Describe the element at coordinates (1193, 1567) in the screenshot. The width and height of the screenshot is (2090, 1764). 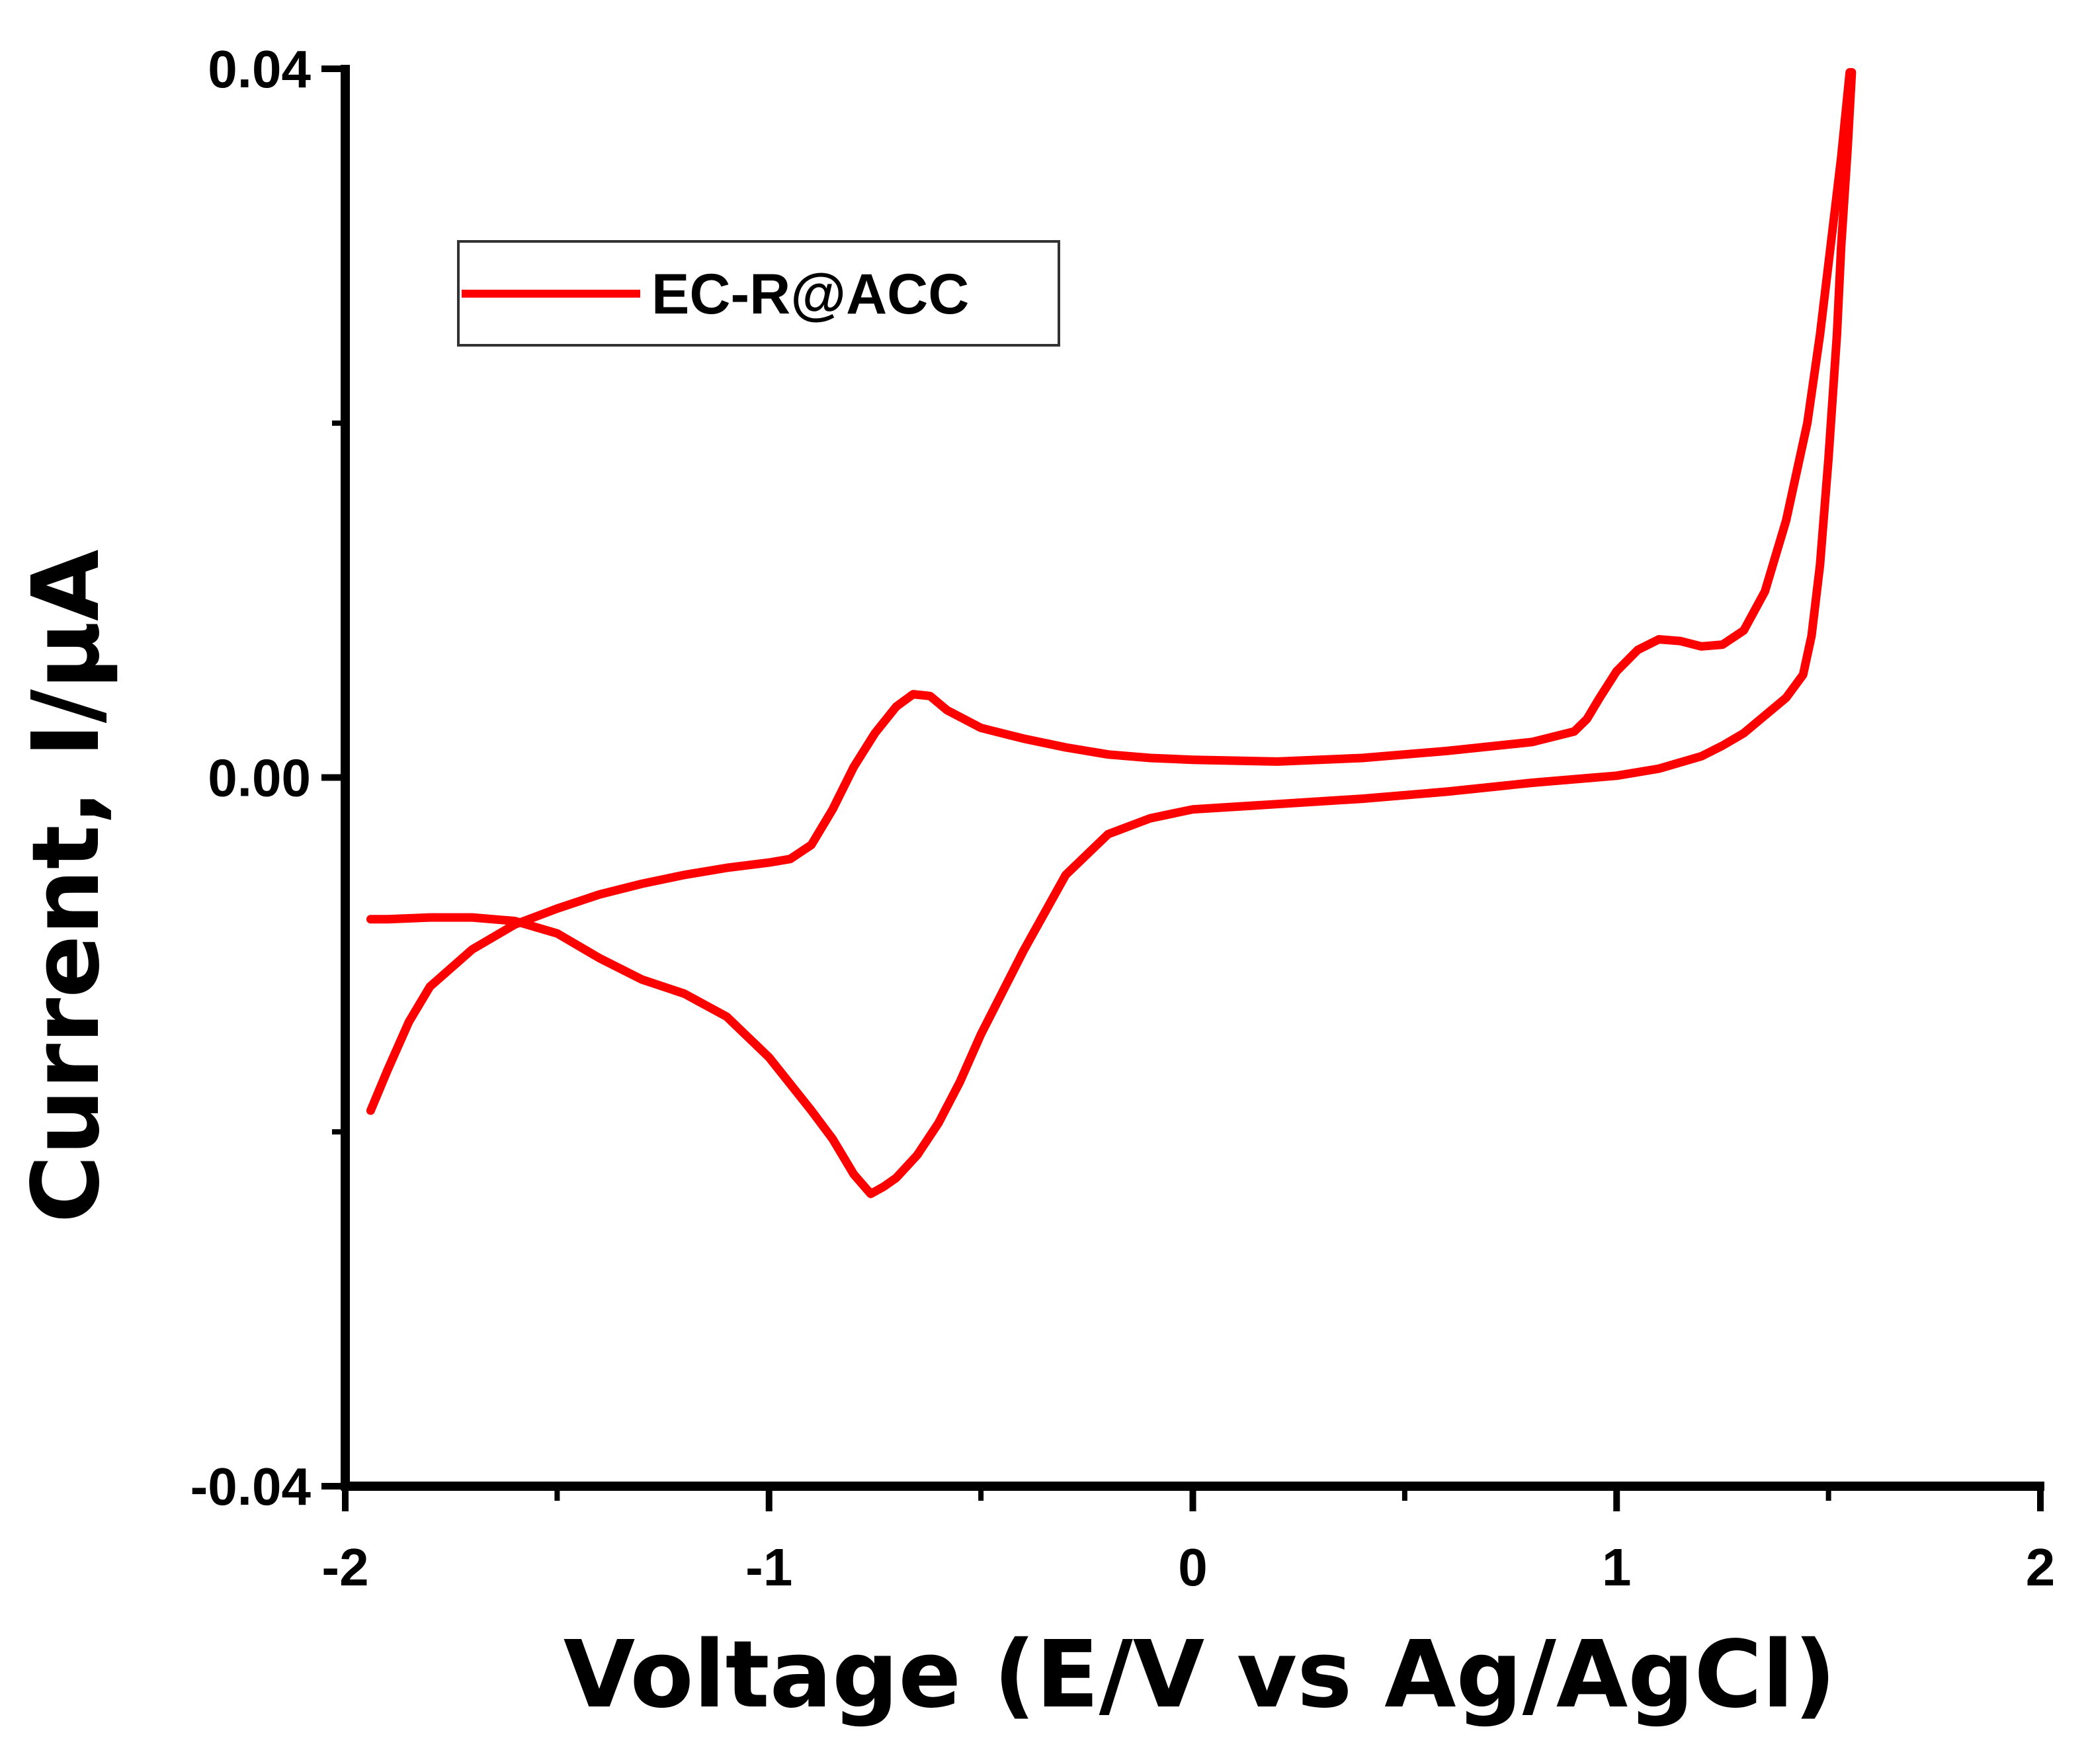
I see `x-tick-label: 0` at that location.